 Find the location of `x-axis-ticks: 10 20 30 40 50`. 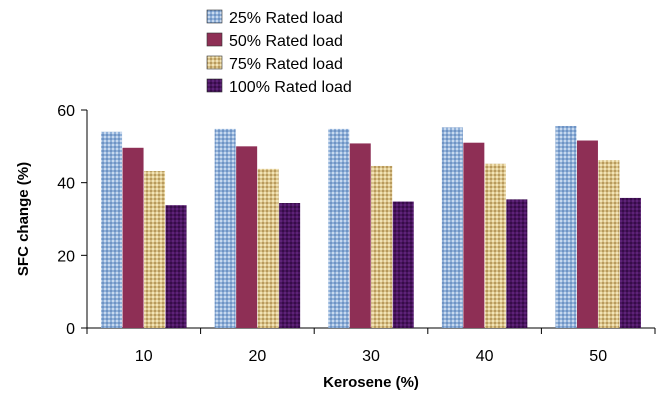

x-axis-ticks: 10 20 30 40 50 is located at coordinates (371, 346).